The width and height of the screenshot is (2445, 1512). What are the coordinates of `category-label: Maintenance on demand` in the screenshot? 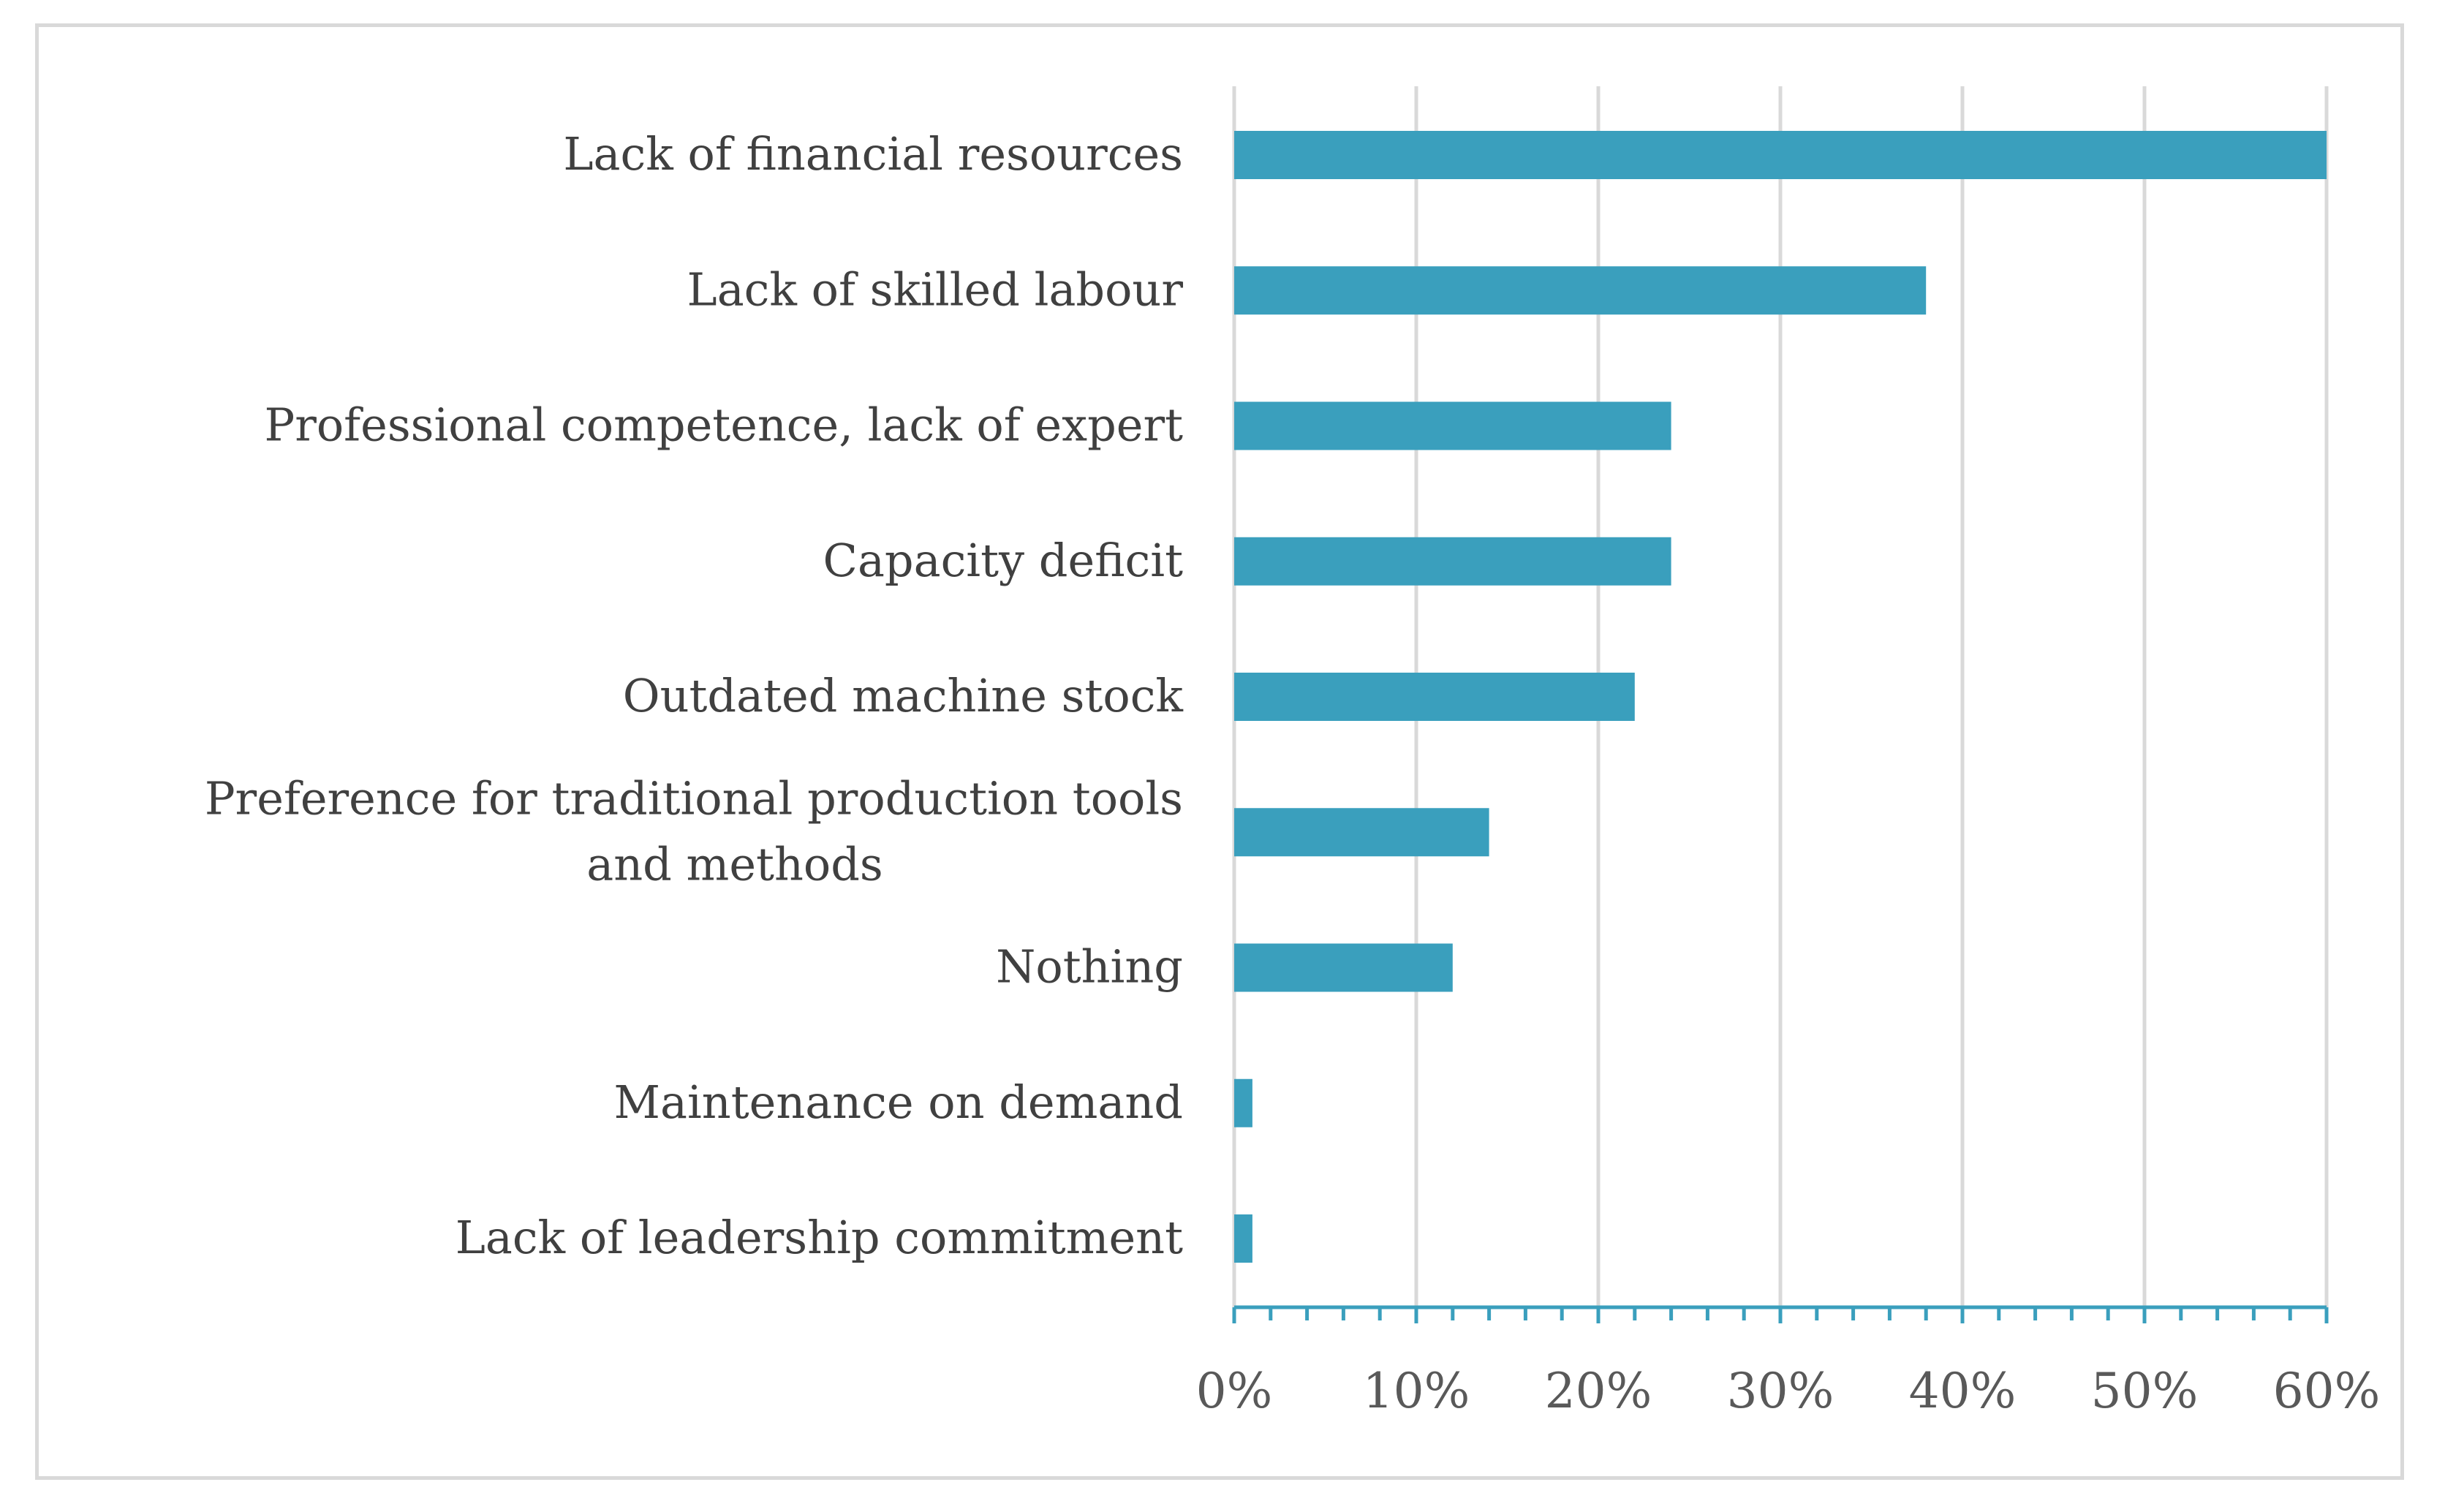 It's located at (898, 1102).